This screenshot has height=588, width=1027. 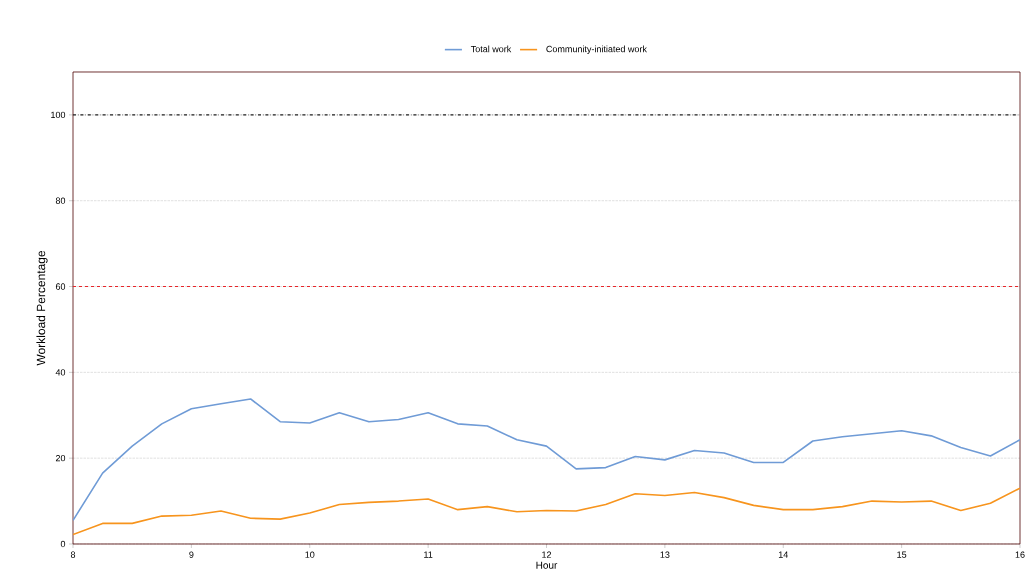 I want to click on x-tick-label: 14, so click(x=783, y=554).